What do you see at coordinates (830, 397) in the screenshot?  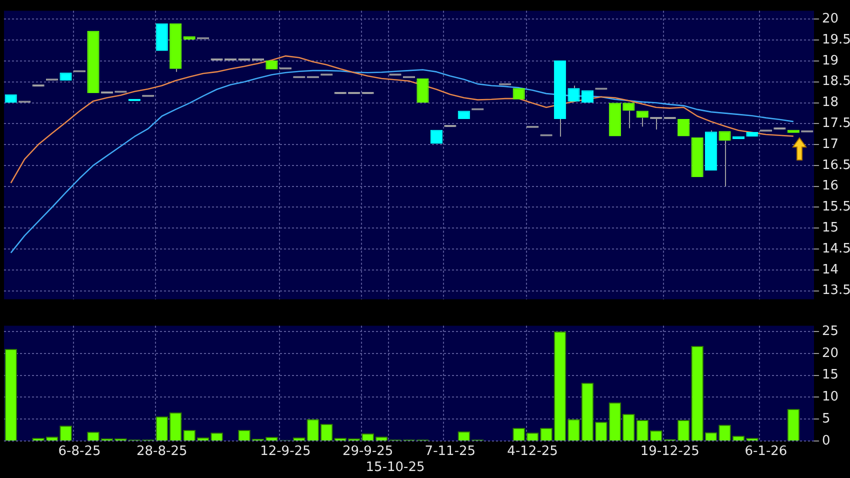 I see `y-tick-label: 10` at bounding box center [830, 397].